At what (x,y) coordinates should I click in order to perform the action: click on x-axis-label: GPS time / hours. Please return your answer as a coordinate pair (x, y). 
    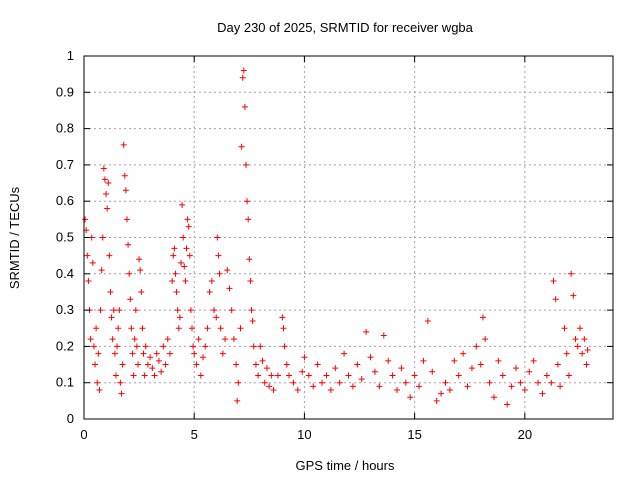
    Looking at the image, I should click on (345, 465).